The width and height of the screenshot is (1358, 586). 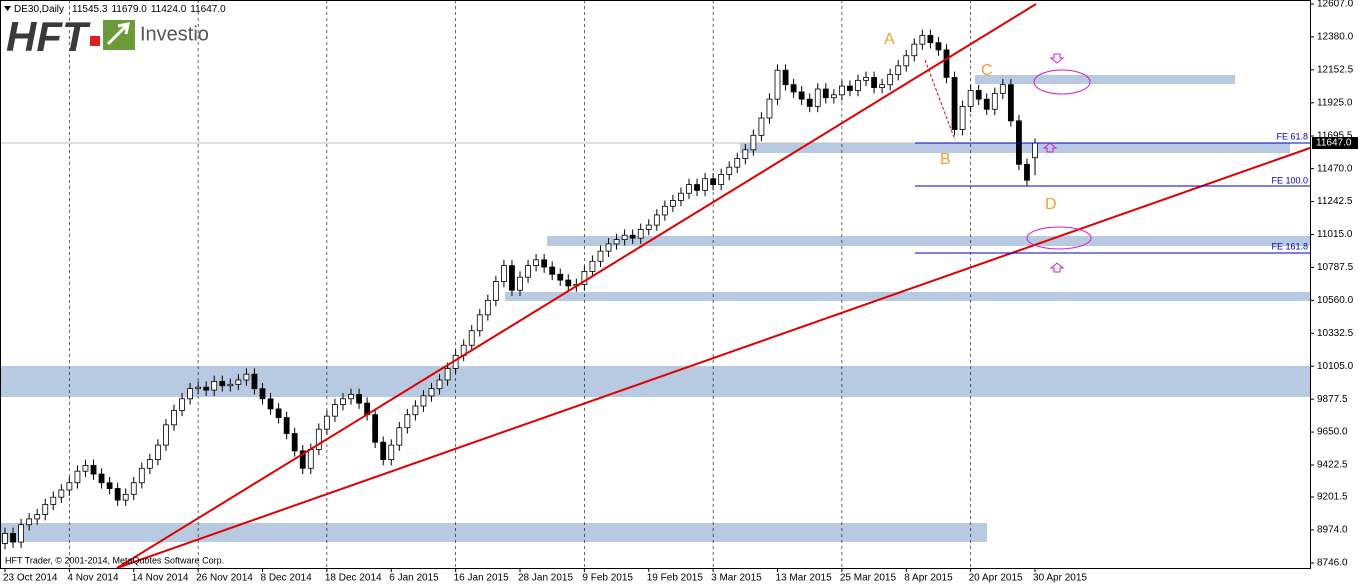 I want to click on logo-name: Investio, so click(x=174, y=34).